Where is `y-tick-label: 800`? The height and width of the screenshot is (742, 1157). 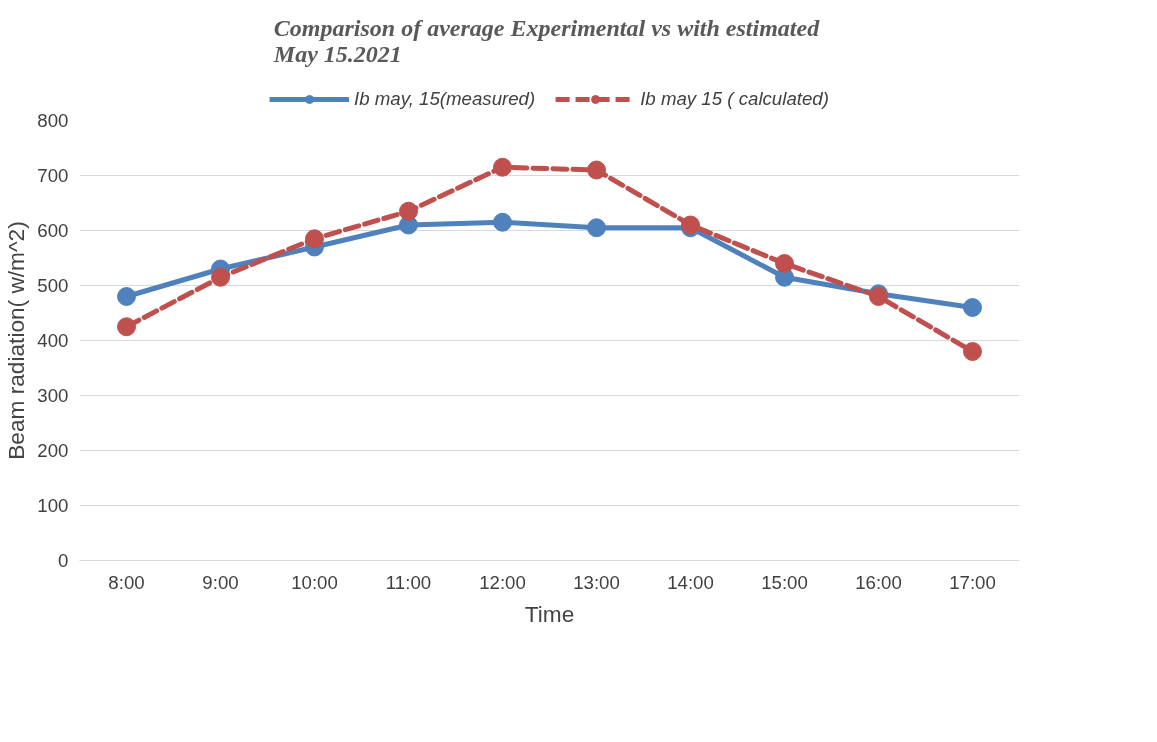 y-tick-label: 800 is located at coordinates (53, 120).